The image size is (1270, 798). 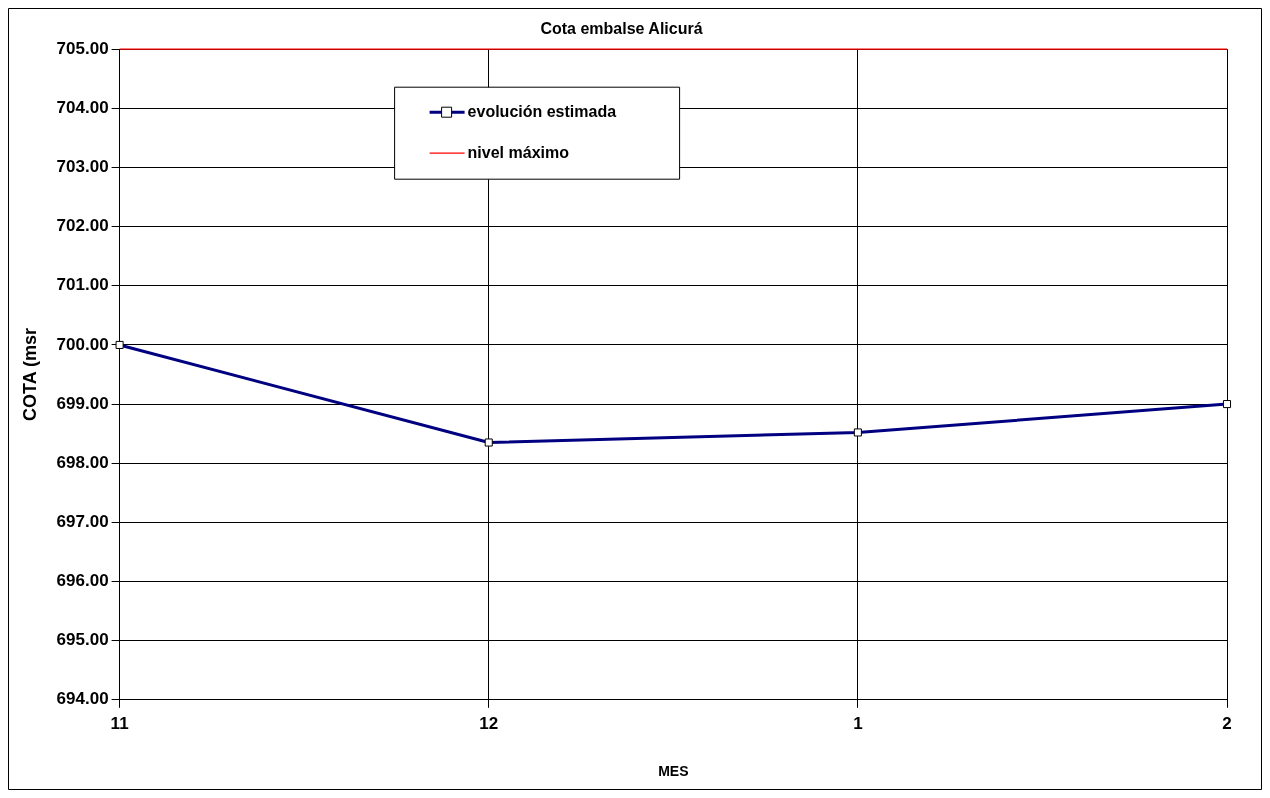 What do you see at coordinates (518, 152) in the screenshot?
I see `legend-label: nivel máximo` at bounding box center [518, 152].